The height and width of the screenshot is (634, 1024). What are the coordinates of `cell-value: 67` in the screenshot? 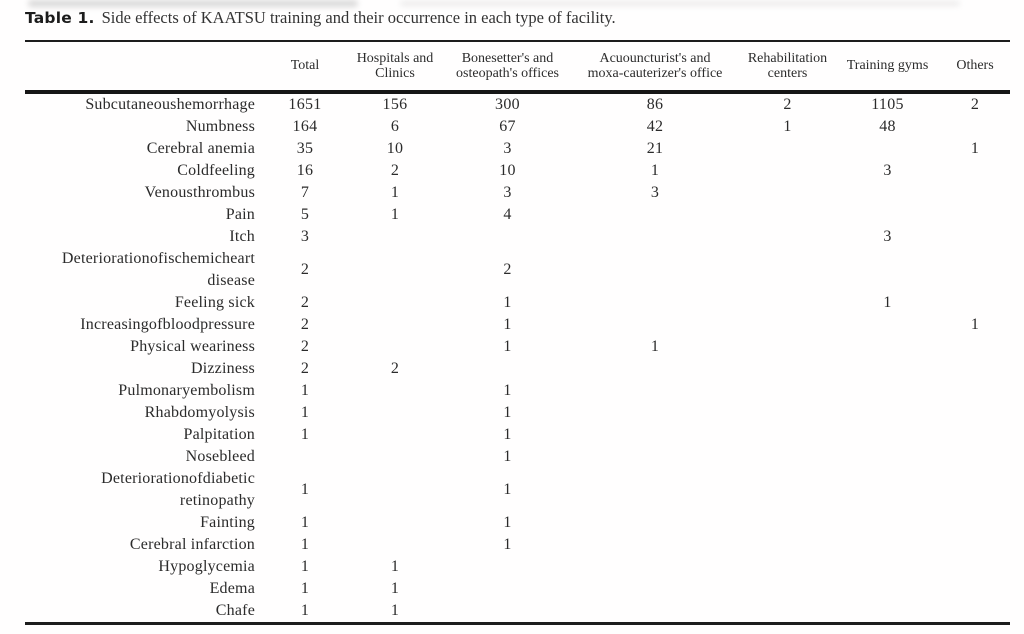 It's located at (507, 126).